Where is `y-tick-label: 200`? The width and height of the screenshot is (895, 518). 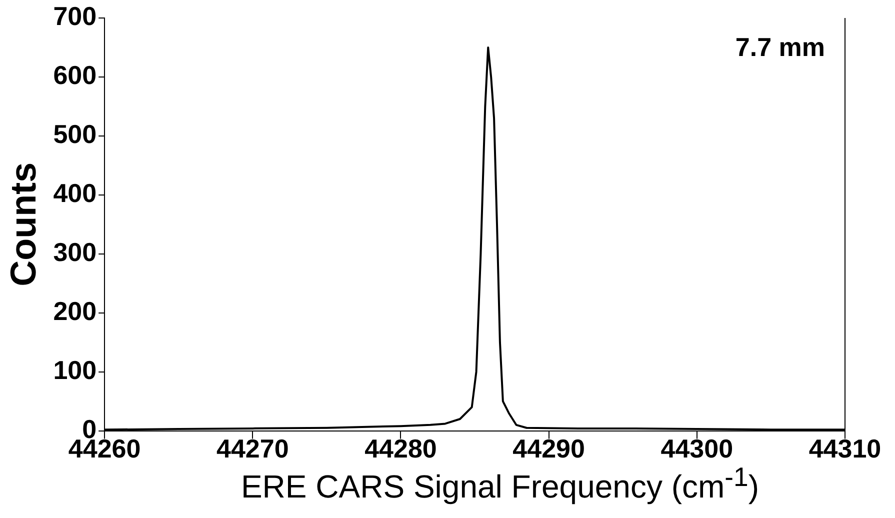 y-tick-label: 200 is located at coordinates (75, 311).